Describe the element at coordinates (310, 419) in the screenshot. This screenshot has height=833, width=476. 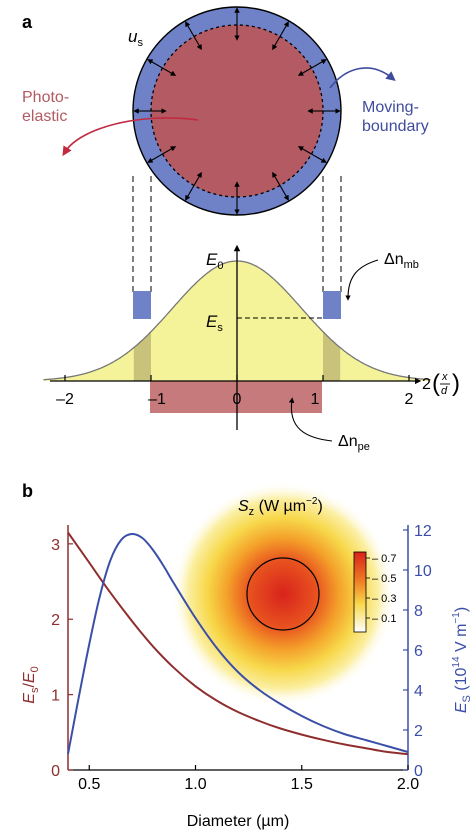
I see `dn-pe-arrow` at that location.